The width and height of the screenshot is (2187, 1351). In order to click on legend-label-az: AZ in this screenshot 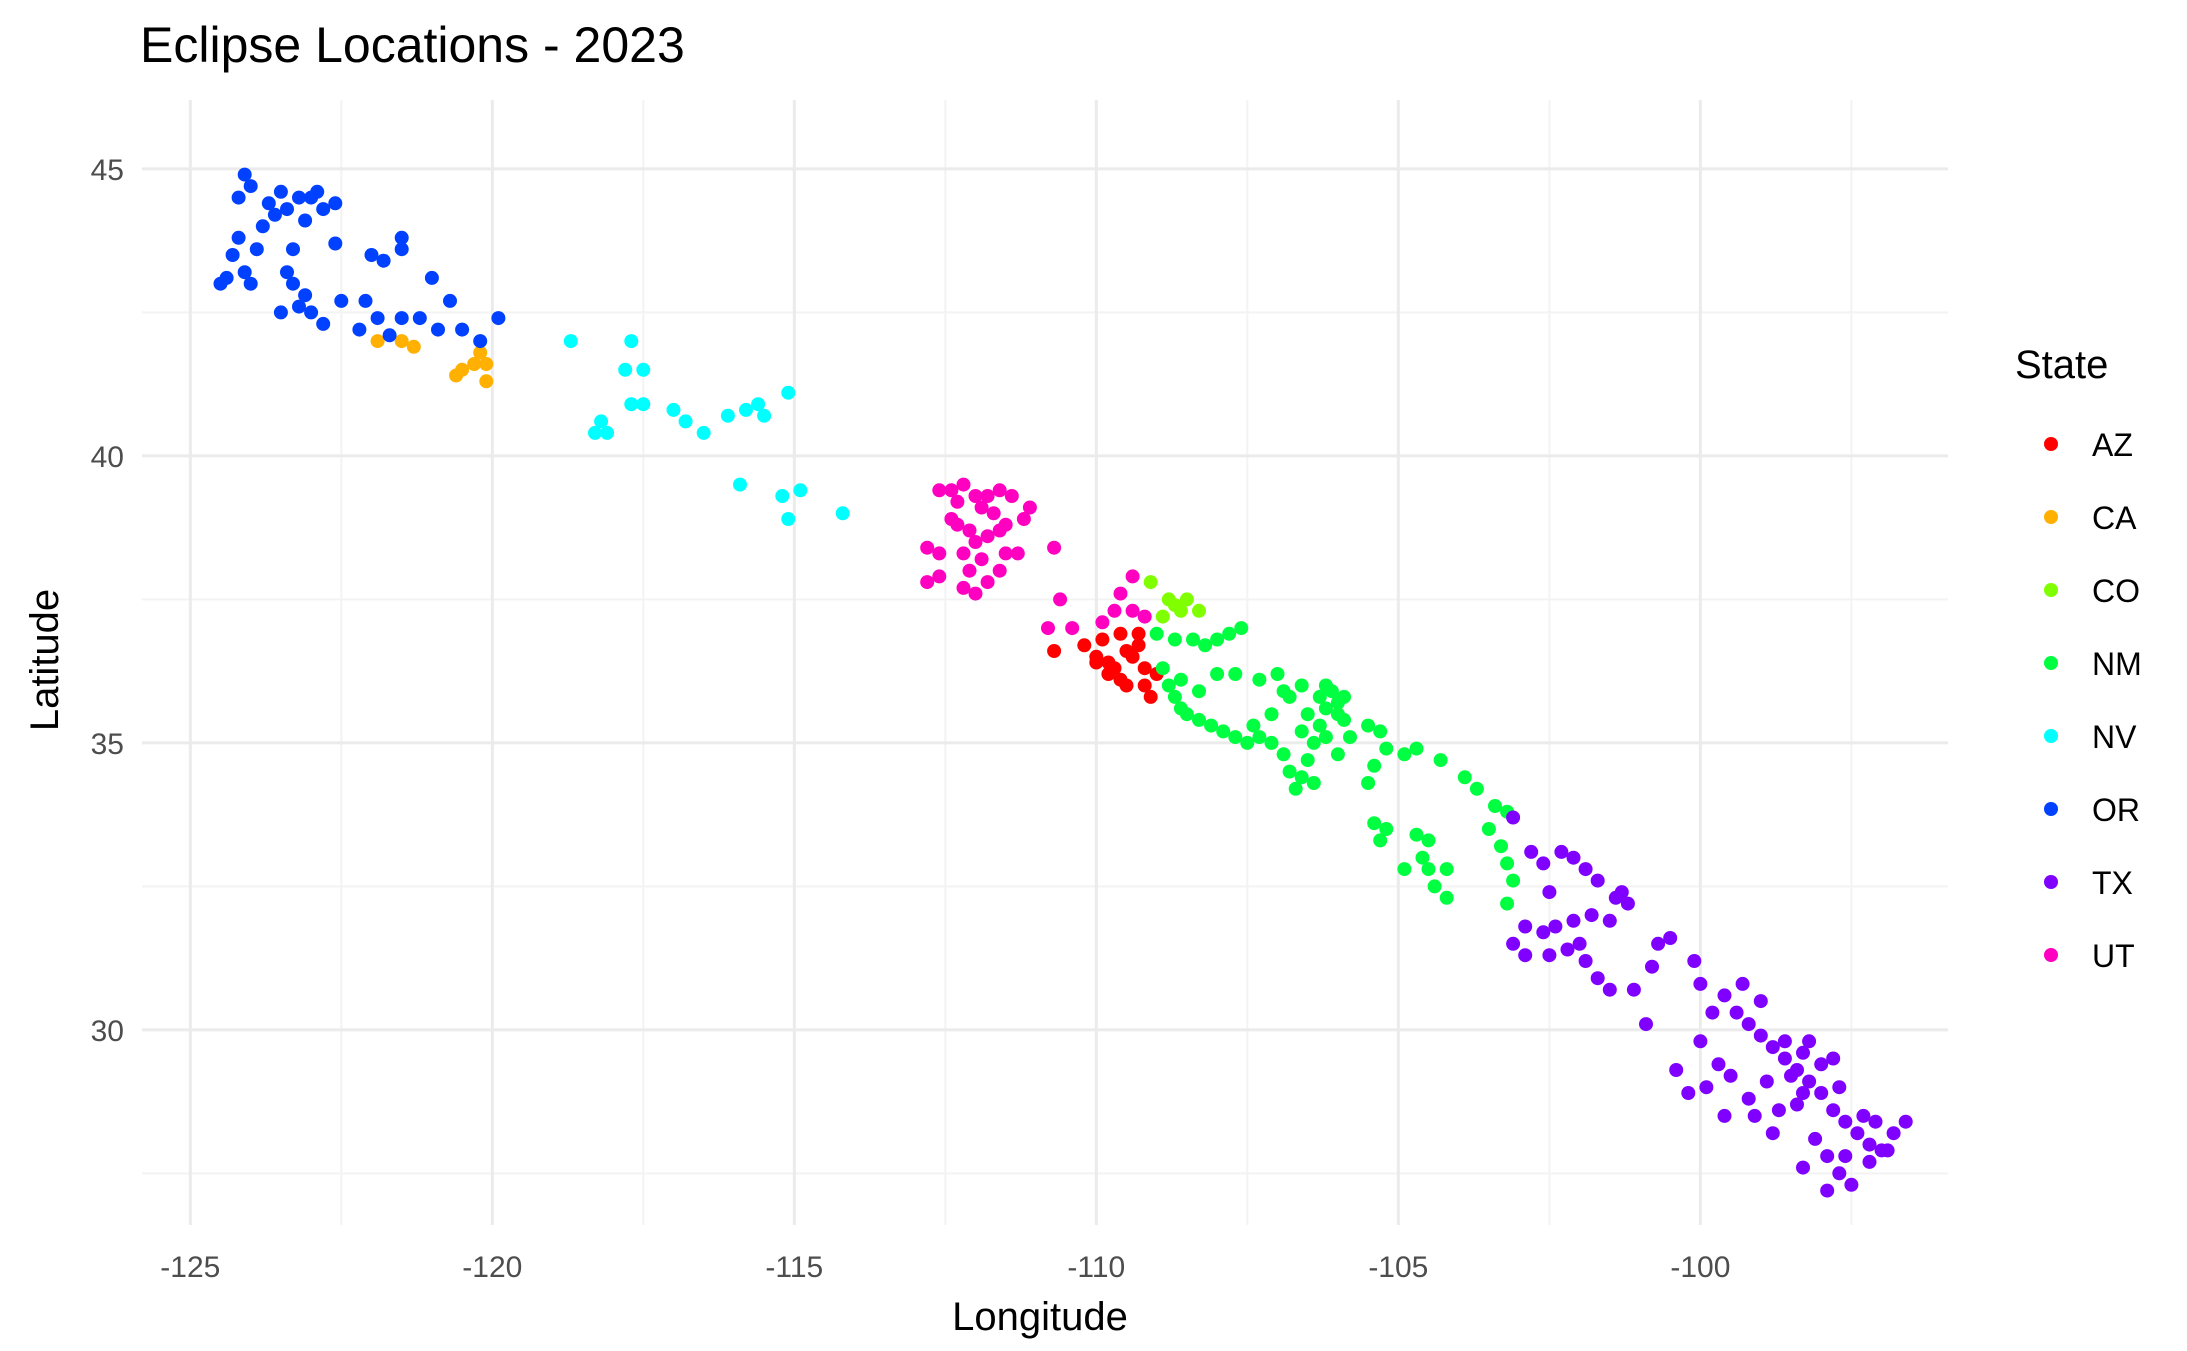, I will do `click(2112, 445)`.